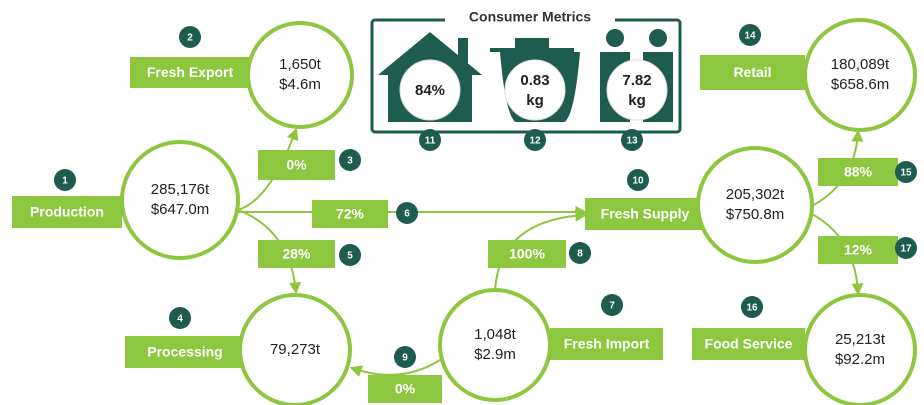  I want to click on badge-number: 10, so click(638, 181).